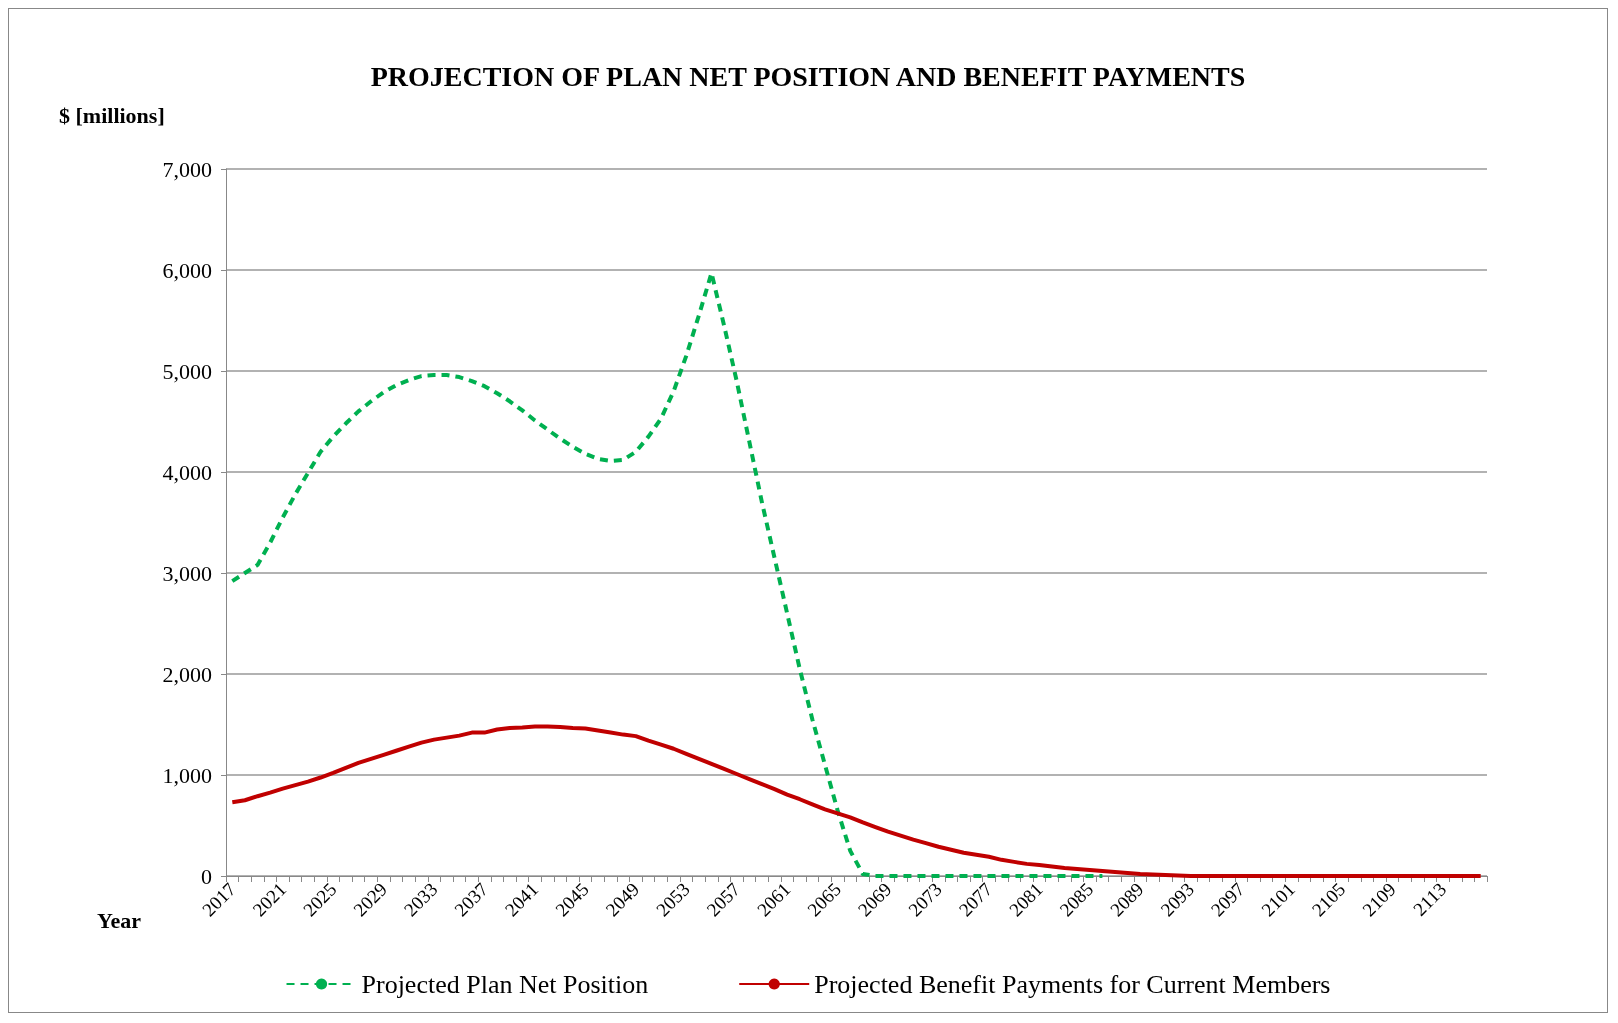 The image size is (1618, 1023). Describe the element at coordinates (206, 876) in the screenshot. I see `y-tick-label: 0` at that location.